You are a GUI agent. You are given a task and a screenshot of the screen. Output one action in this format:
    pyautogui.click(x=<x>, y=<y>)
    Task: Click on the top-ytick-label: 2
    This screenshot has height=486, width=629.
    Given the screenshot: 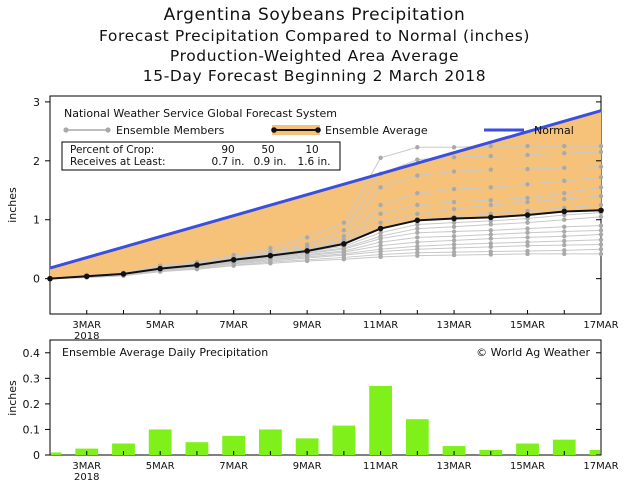 What is the action you would take?
    pyautogui.click(x=36, y=161)
    